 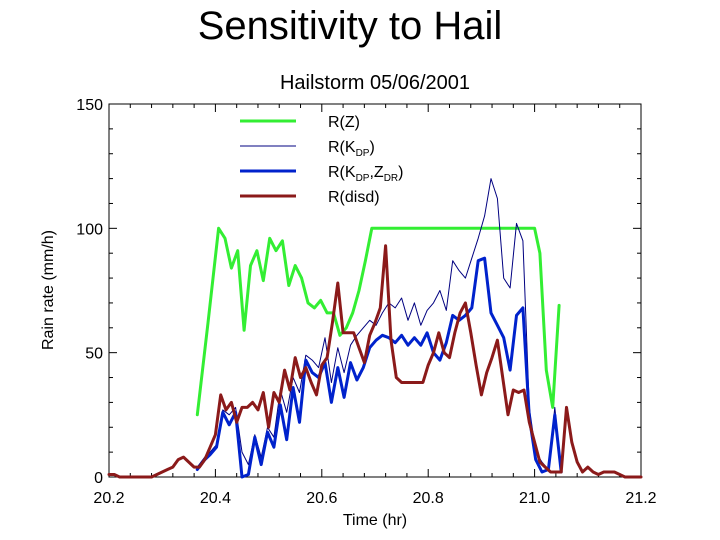 I want to click on legend-label: R(KDP), so click(x=351, y=149).